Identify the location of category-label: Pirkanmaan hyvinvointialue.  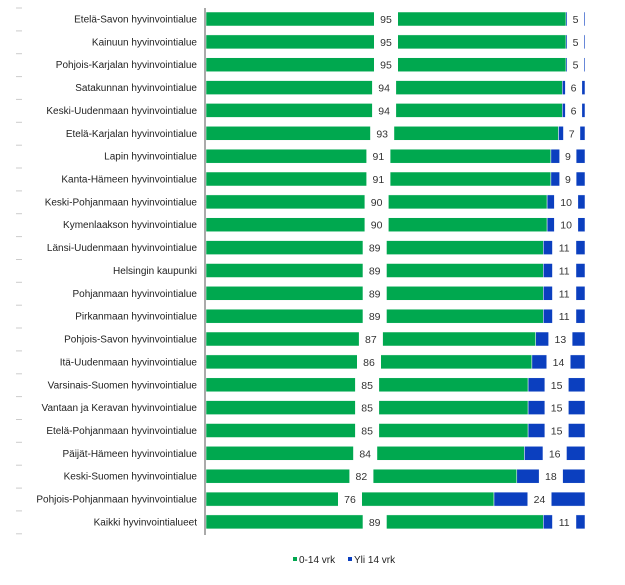
(136, 317).